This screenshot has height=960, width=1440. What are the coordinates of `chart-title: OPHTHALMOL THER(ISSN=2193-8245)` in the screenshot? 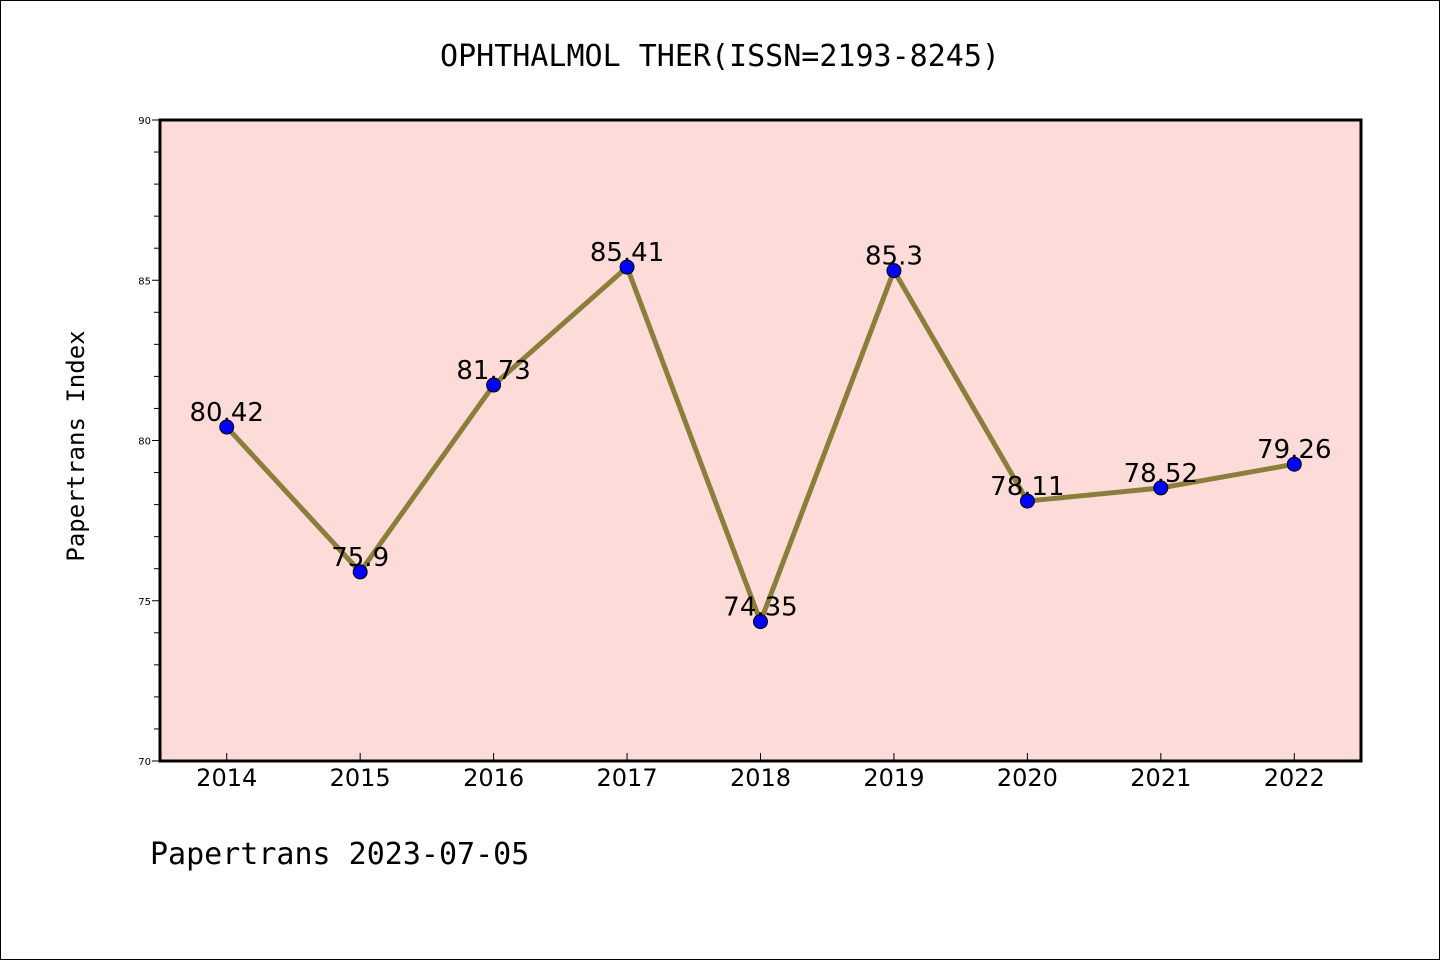 It's located at (720, 56).